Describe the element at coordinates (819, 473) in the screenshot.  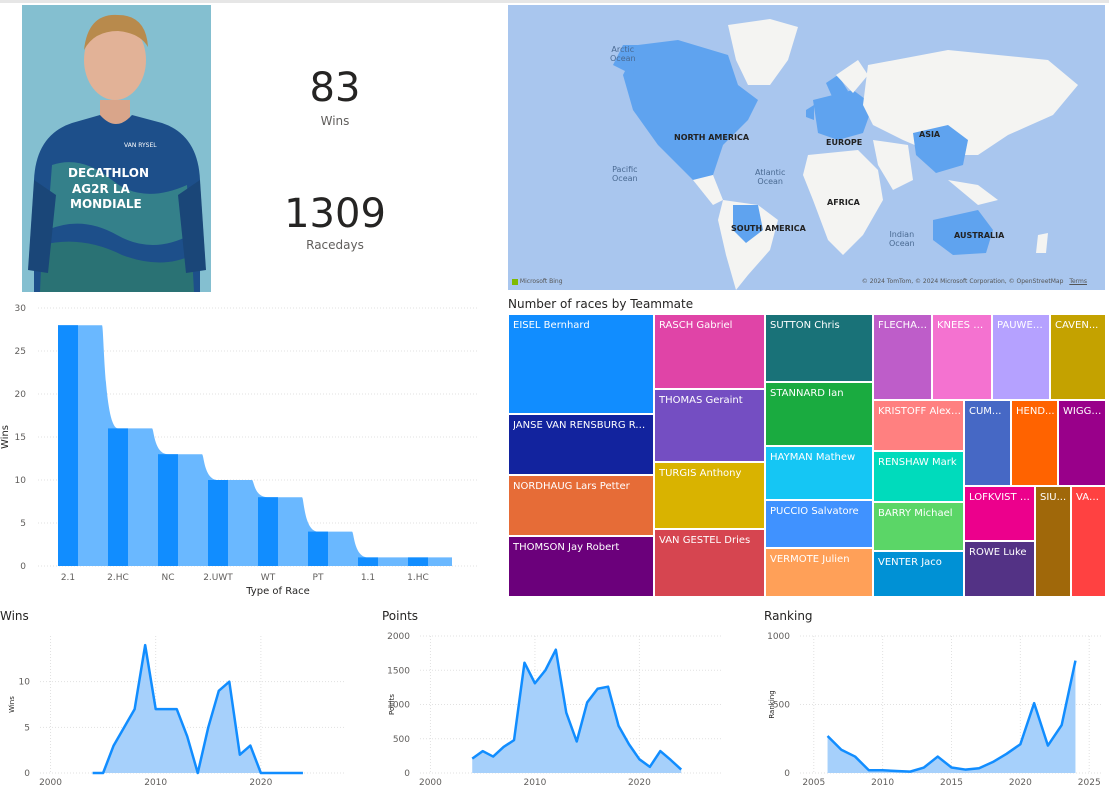
I see `treemap-cell: HAYMAN Mathew` at that location.